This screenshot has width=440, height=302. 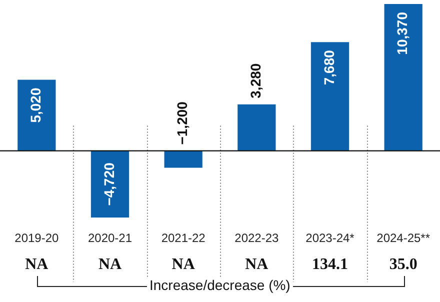 I want to click on data-label: −4,720, so click(x=108, y=184).